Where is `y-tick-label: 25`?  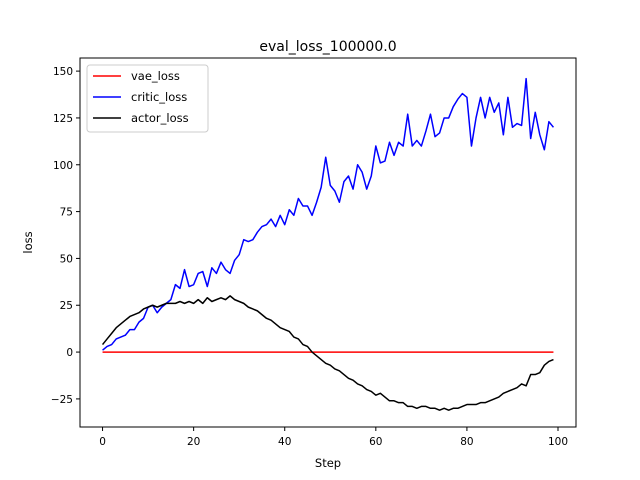 y-tick-label: 25 is located at coordinates (66, 306).